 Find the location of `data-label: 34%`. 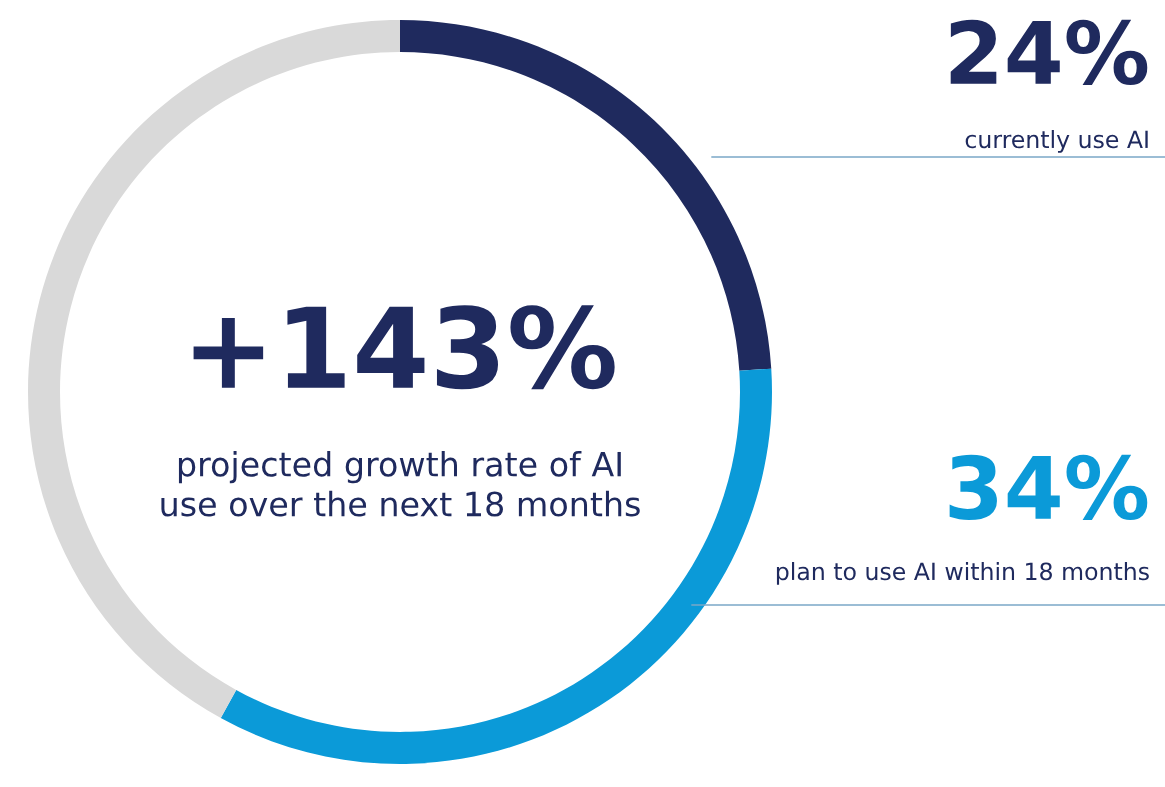

data-label: 34% is located at coordinates (1048, 487).